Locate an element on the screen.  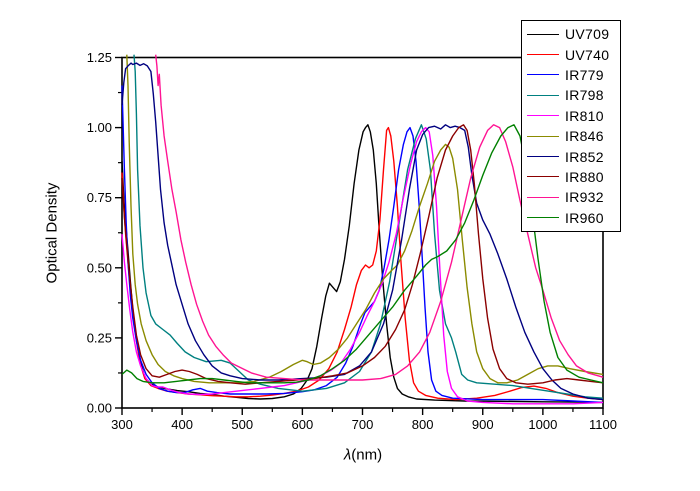
legend-item: IR810 is located at coordinates (571, 116).